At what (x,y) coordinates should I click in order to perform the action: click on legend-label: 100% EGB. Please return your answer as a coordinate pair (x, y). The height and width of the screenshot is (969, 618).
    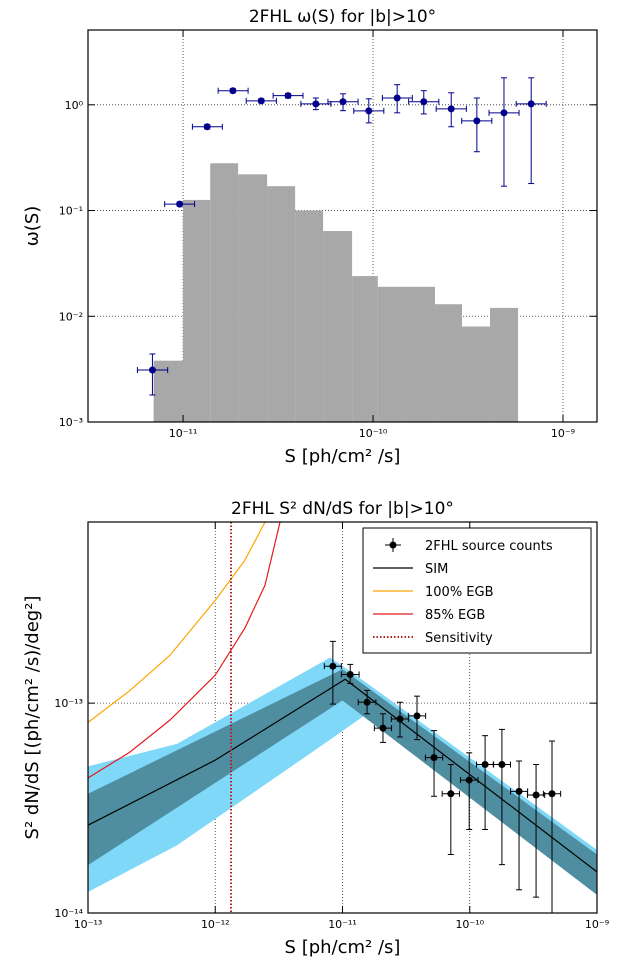
    Looking at the image, I should click on (459, 592).